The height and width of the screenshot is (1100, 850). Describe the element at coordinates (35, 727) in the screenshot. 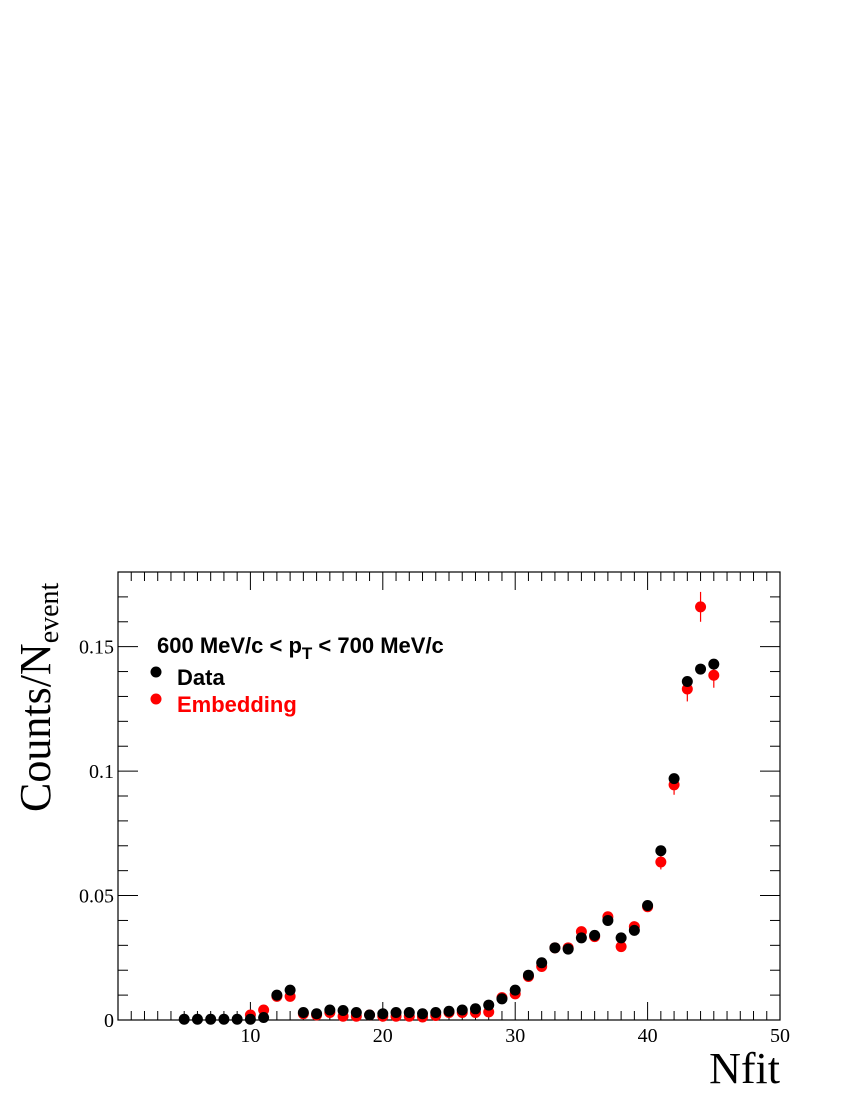

I see `y-axis-title-main: Counts/N` at that location.